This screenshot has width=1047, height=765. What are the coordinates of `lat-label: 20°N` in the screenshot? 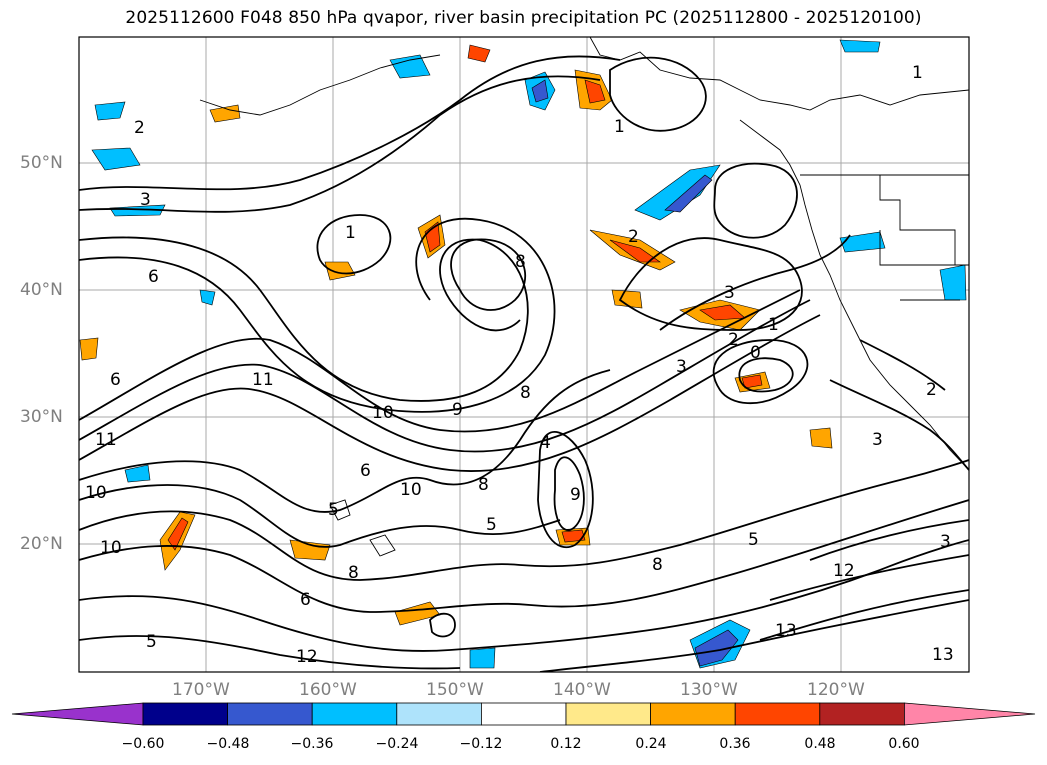 It's located at (41, 544).